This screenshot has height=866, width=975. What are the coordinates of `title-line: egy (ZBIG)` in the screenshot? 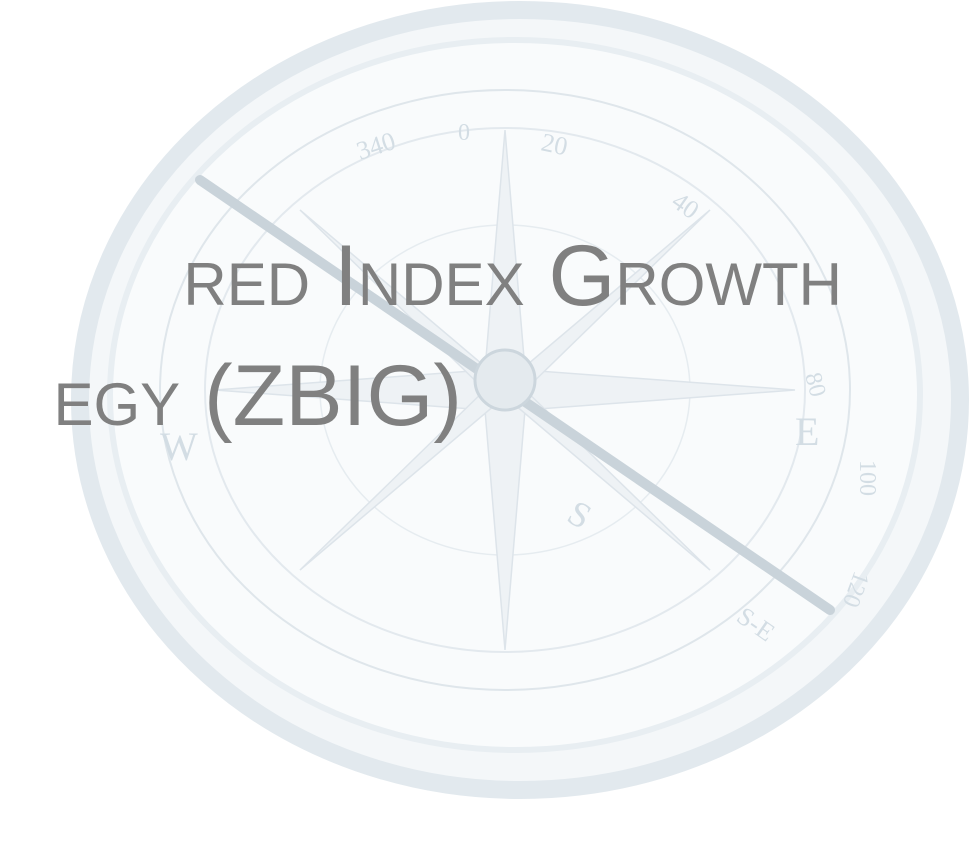 It's located at (257, 396).